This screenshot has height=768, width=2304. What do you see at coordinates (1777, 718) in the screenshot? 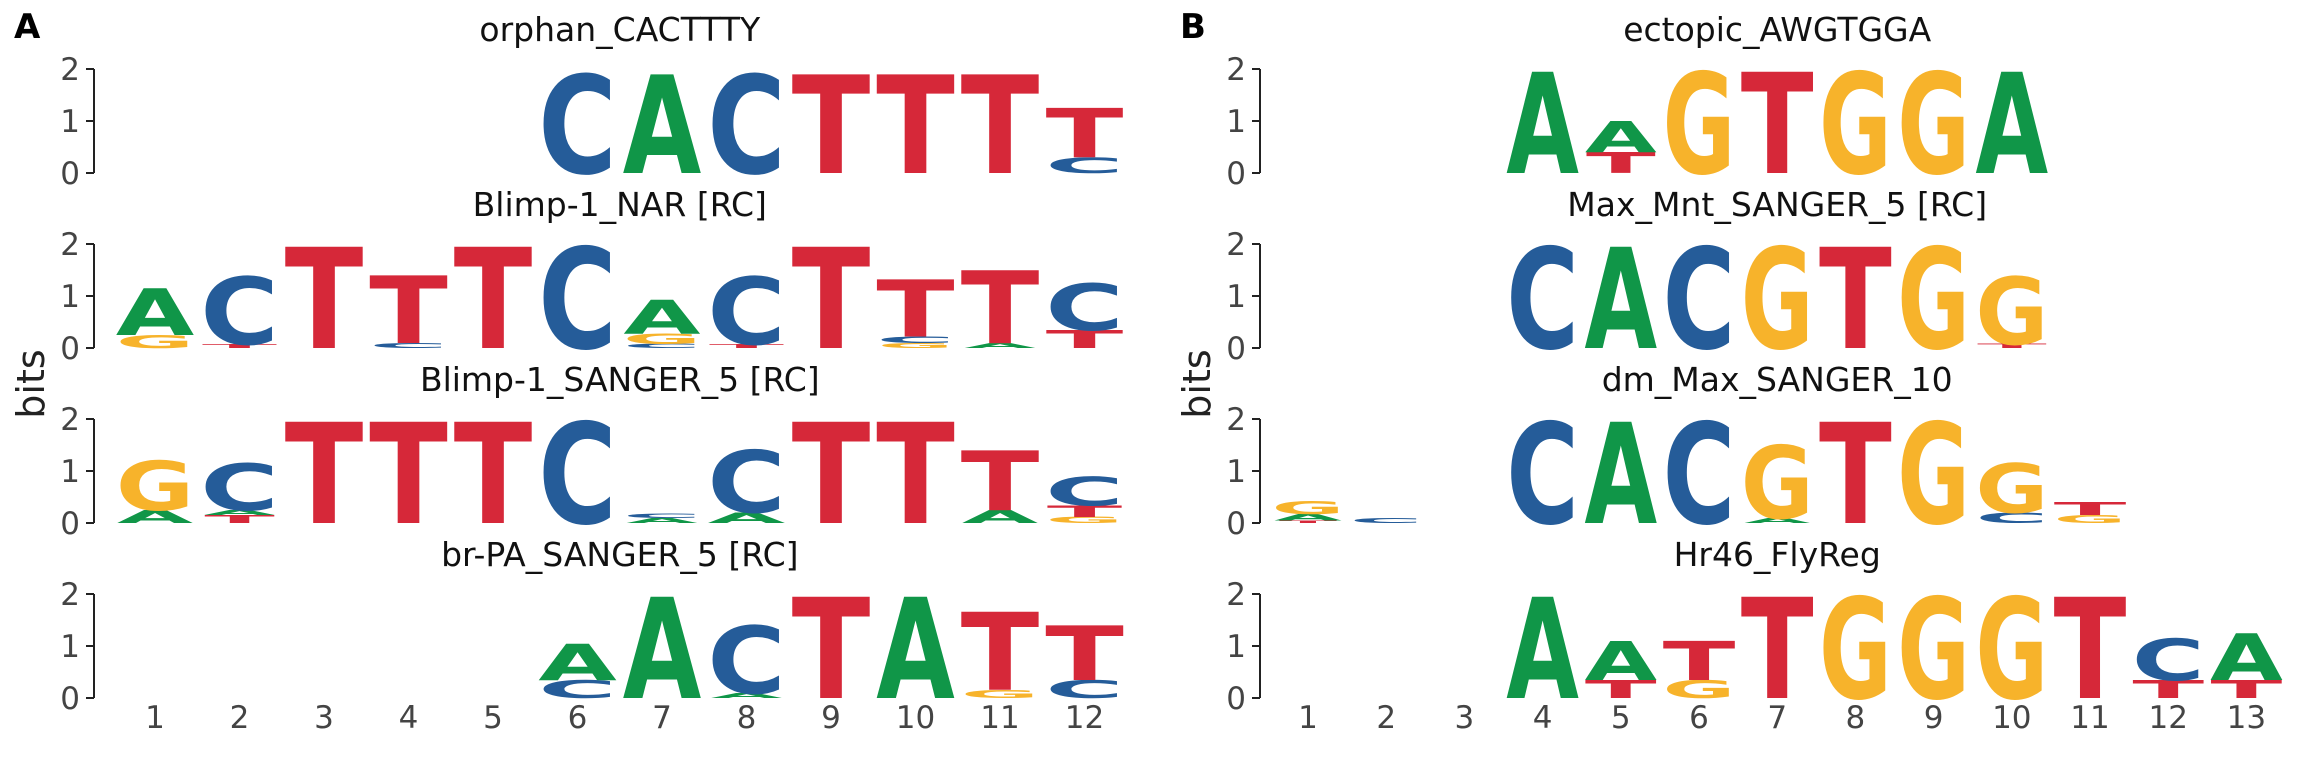
I see `x-tick-label: 7` at bounding box center [1777, 718].